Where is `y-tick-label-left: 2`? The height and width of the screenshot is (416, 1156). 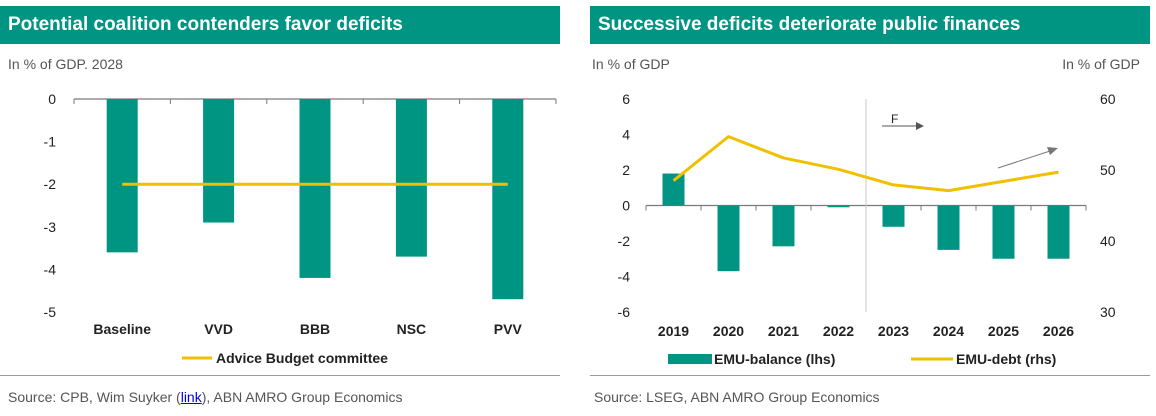 y-tick-label-left: 2 is located at coordinates (626, 170).